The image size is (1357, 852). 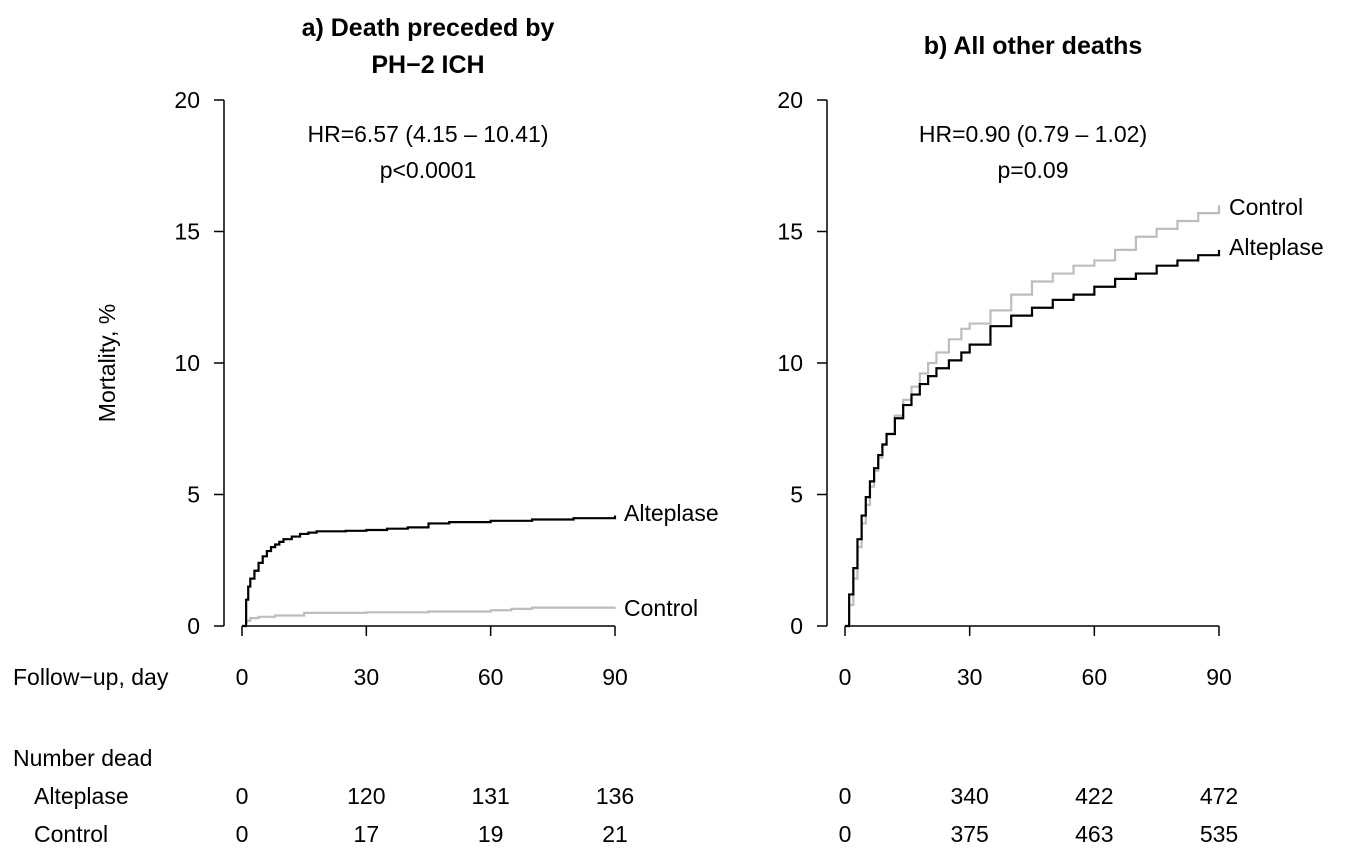 I want to click on panel-a-control-curve, so click(x=429, y=617).